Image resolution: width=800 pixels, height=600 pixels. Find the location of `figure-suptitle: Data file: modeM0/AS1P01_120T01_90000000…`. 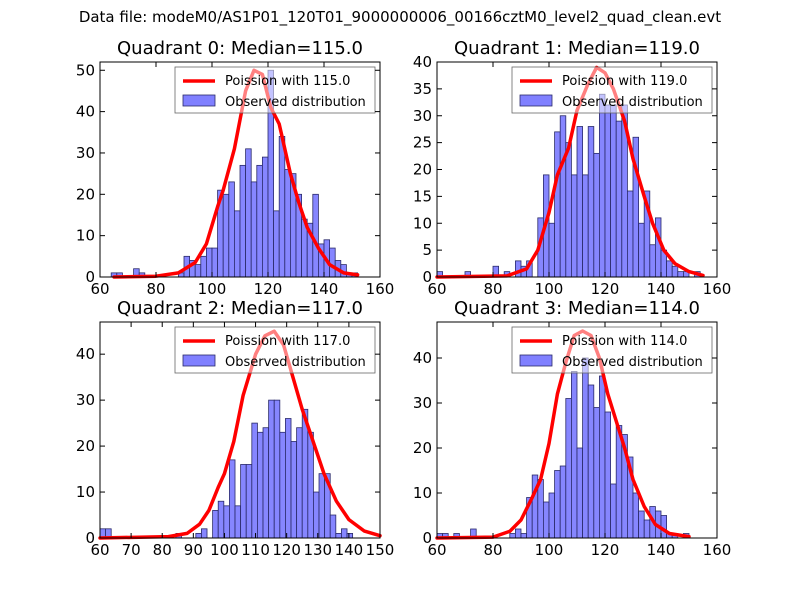

figure-suptitle: Data file: modeM0/AS1P01_120T01_90000000… is located at coordinates (400, 17).